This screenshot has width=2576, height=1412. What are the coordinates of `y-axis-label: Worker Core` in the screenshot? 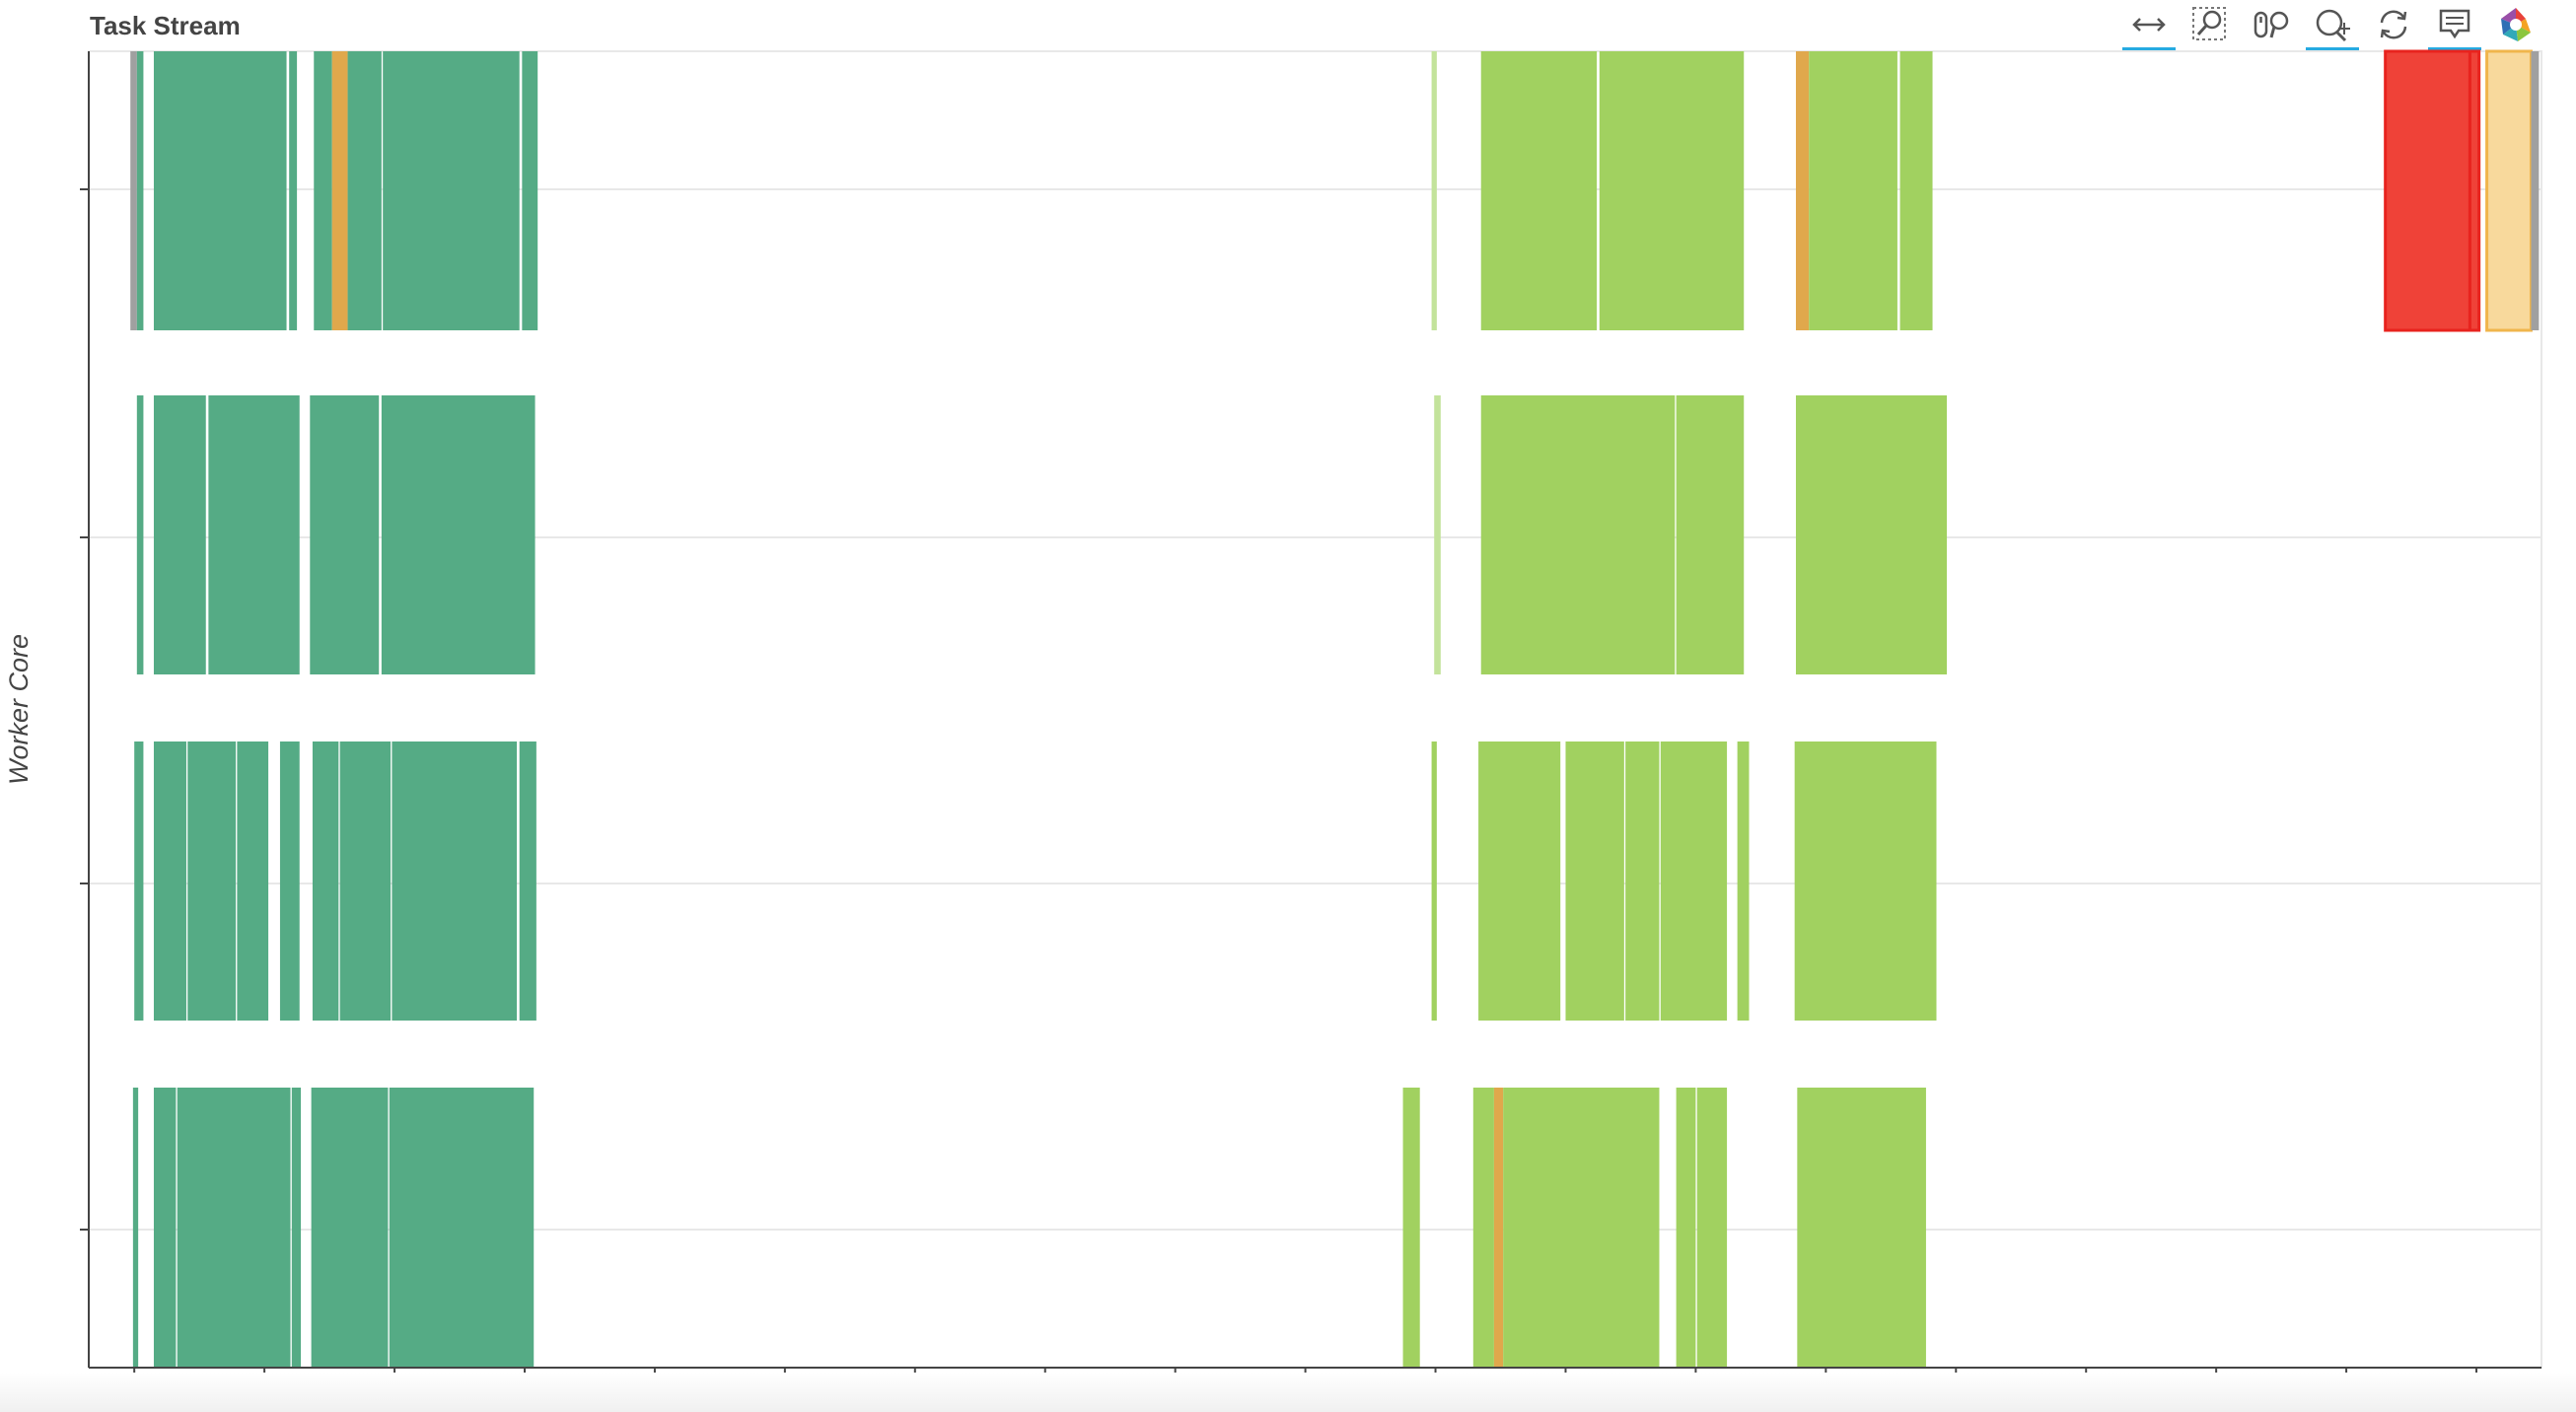 It's located at (19, 709).